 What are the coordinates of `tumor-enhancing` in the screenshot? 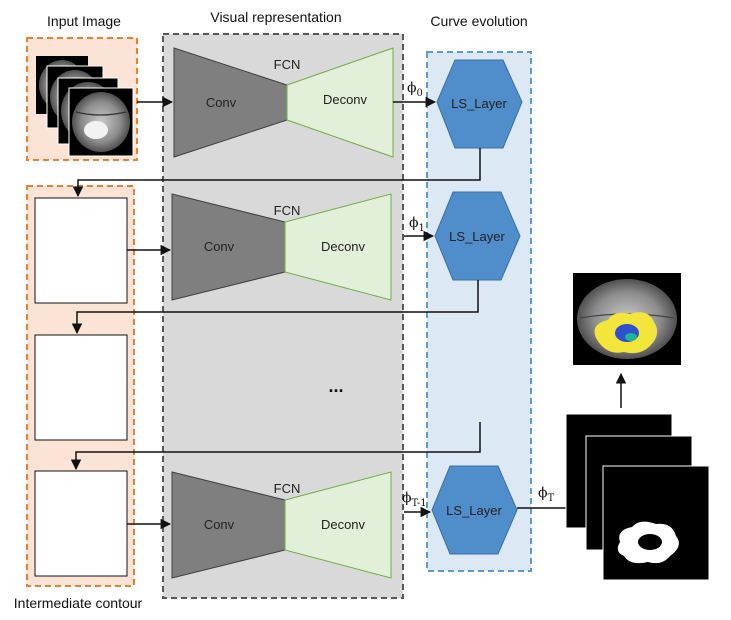 It's located at (631, 337).